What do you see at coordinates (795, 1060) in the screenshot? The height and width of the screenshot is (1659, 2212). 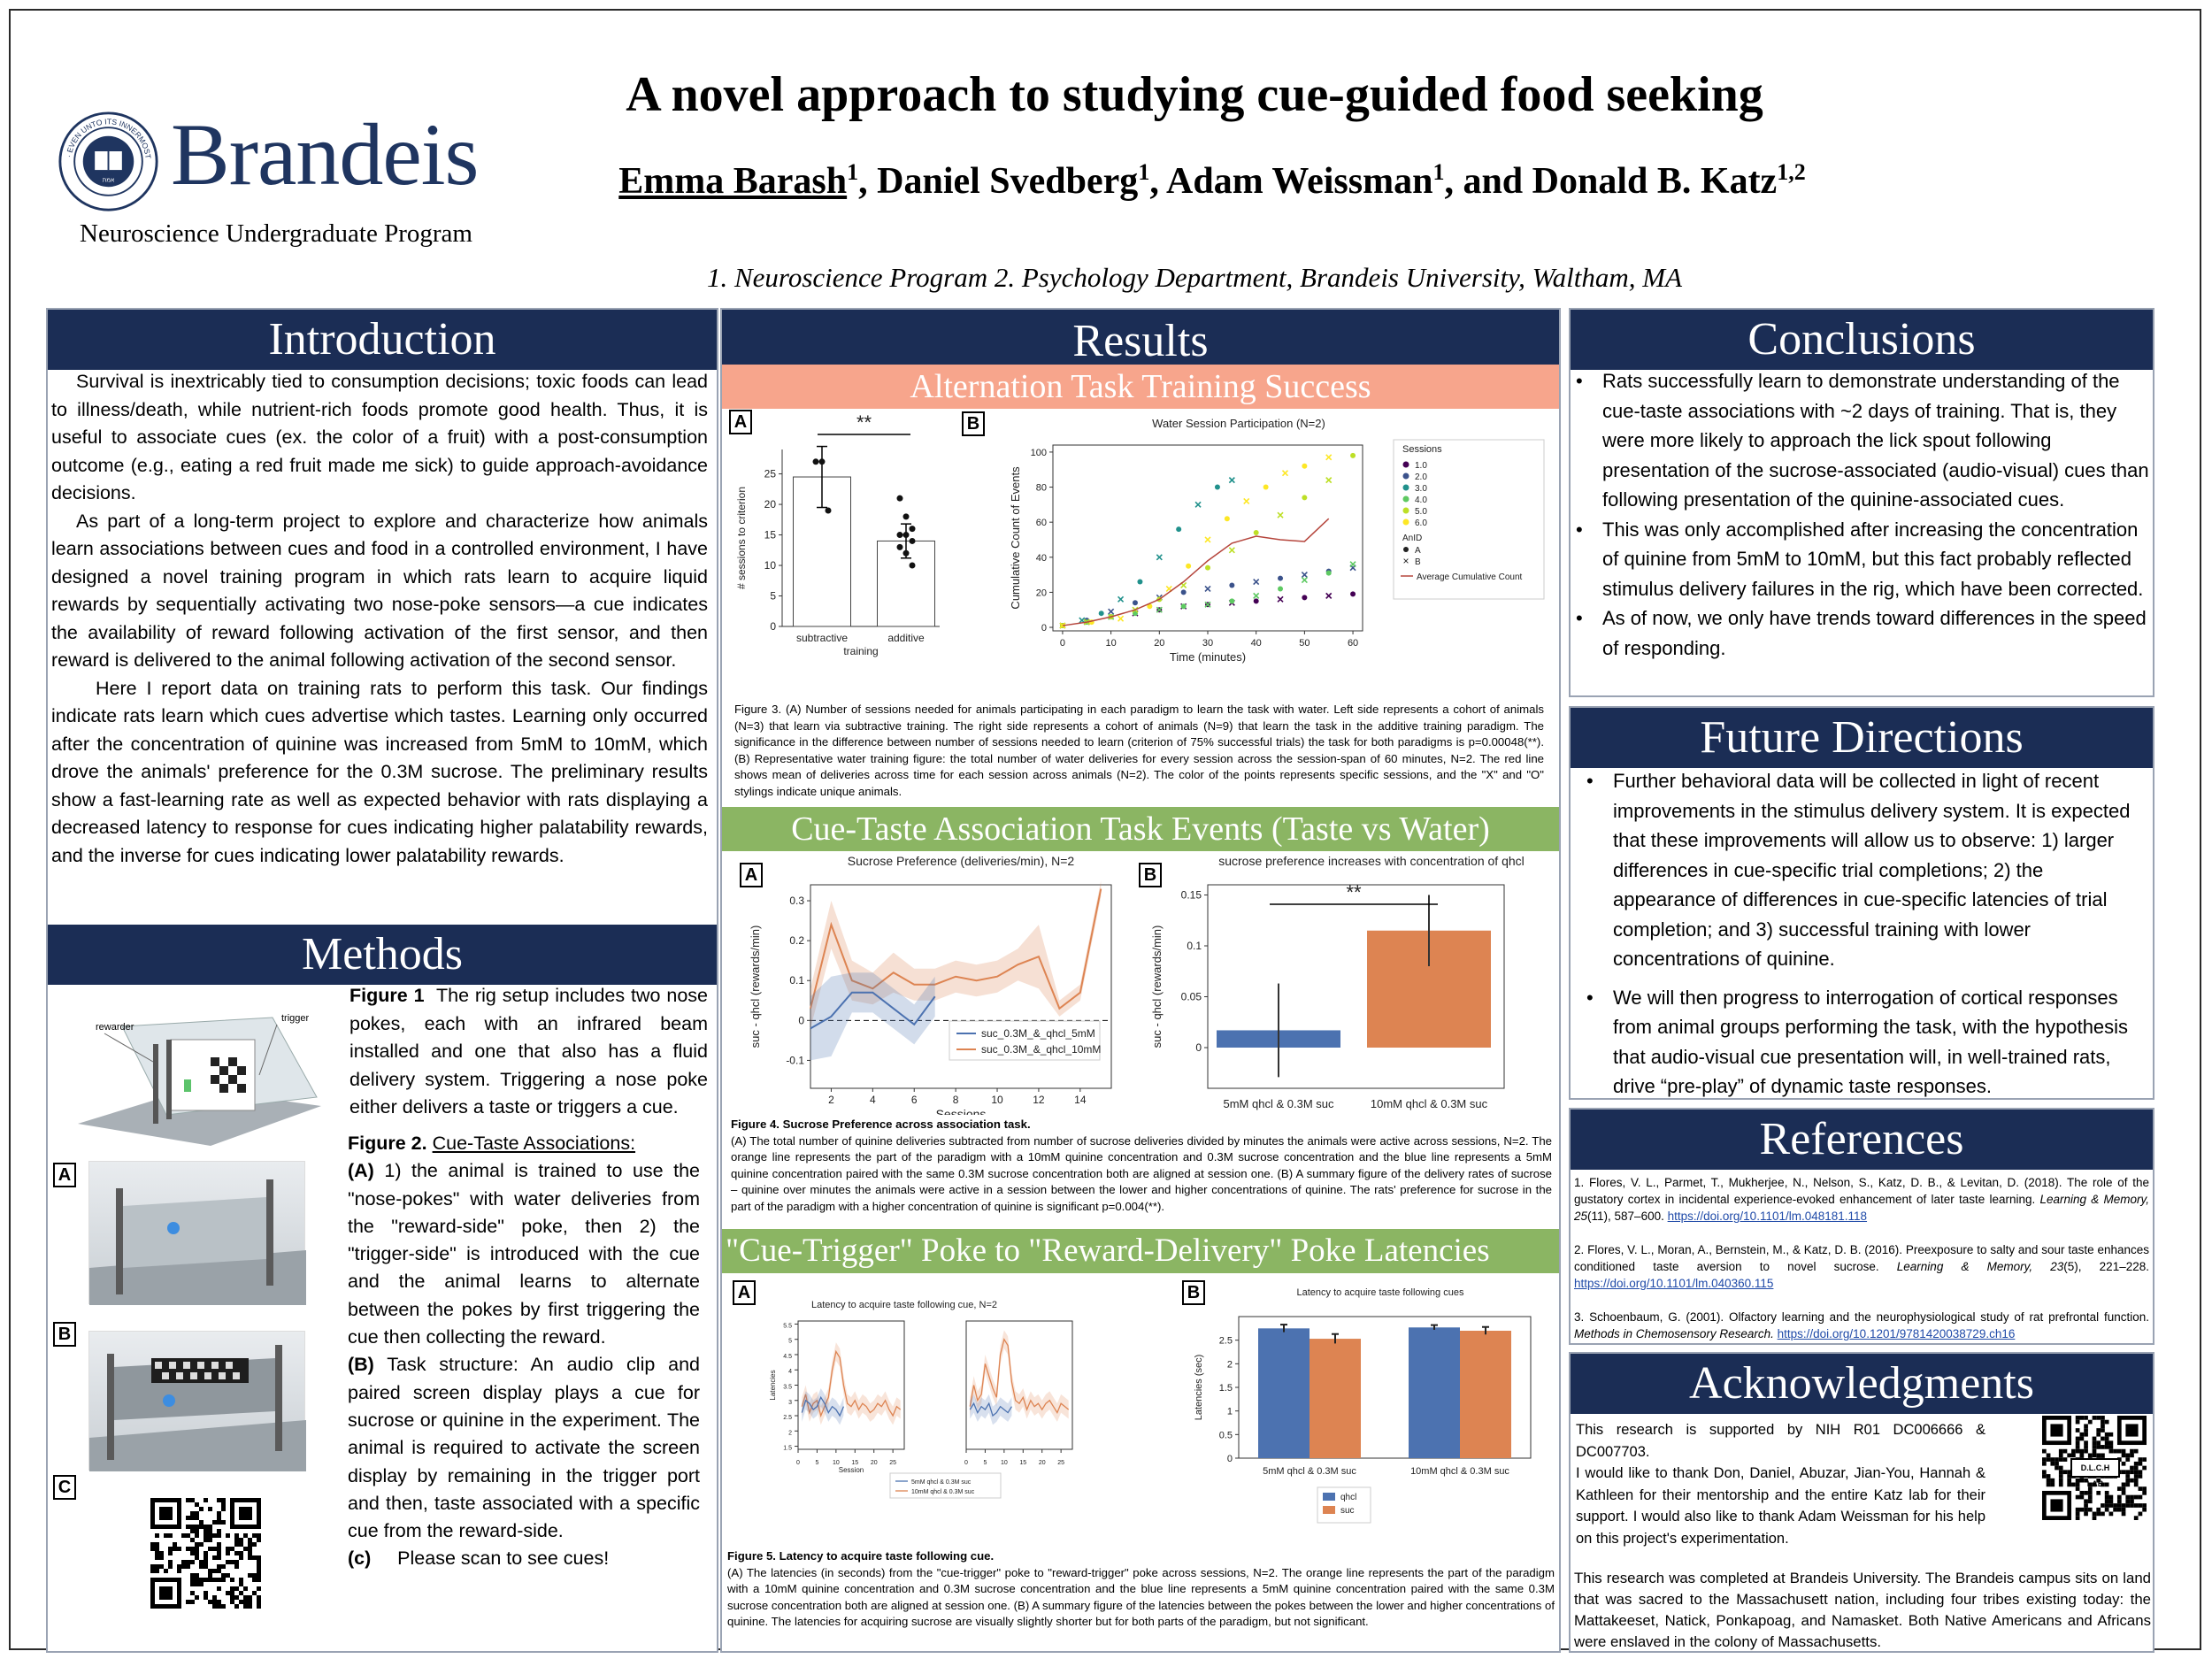 I see `y-tick-label: -0.1` at bounding box center [795, 1060].